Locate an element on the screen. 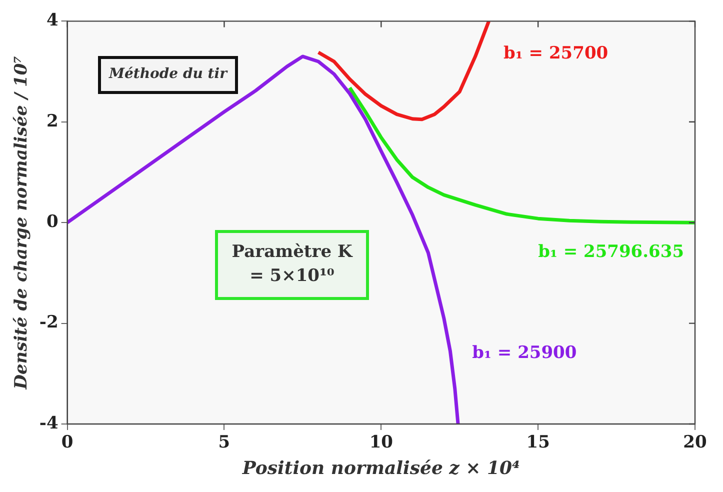 This screenshot has height=492, width=723. y-tick-label: -2 is located at coordinates (48, 322).